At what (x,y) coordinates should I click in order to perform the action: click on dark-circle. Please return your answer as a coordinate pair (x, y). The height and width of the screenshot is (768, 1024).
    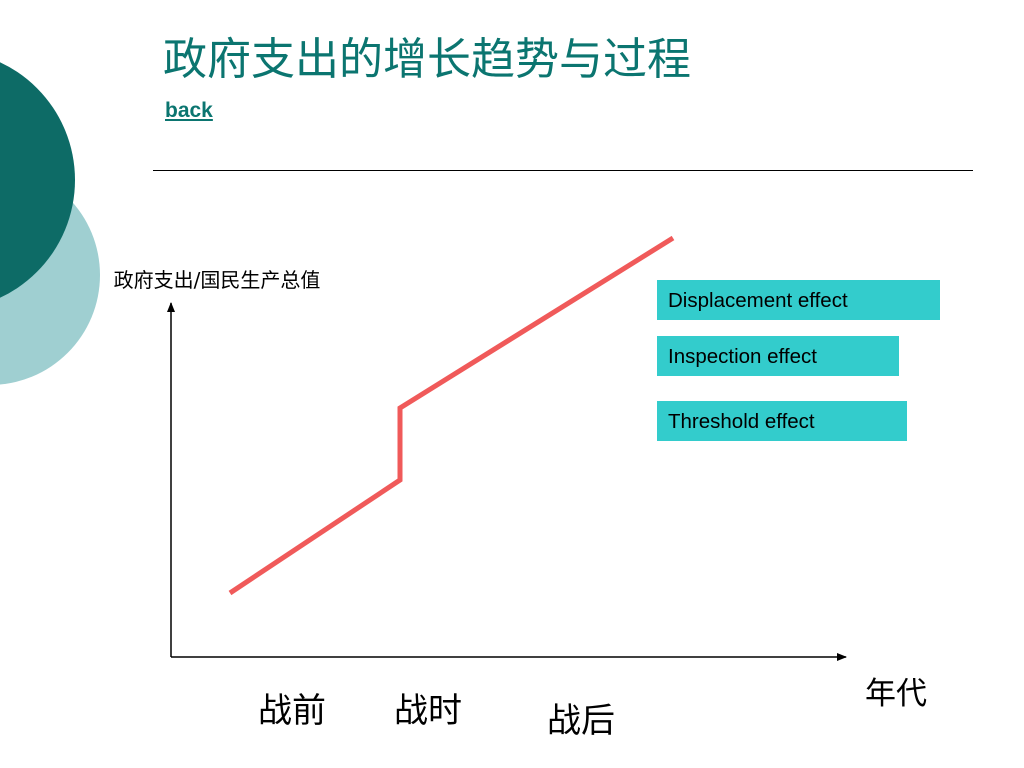
    Looking at the image, I should click on (37, 180).